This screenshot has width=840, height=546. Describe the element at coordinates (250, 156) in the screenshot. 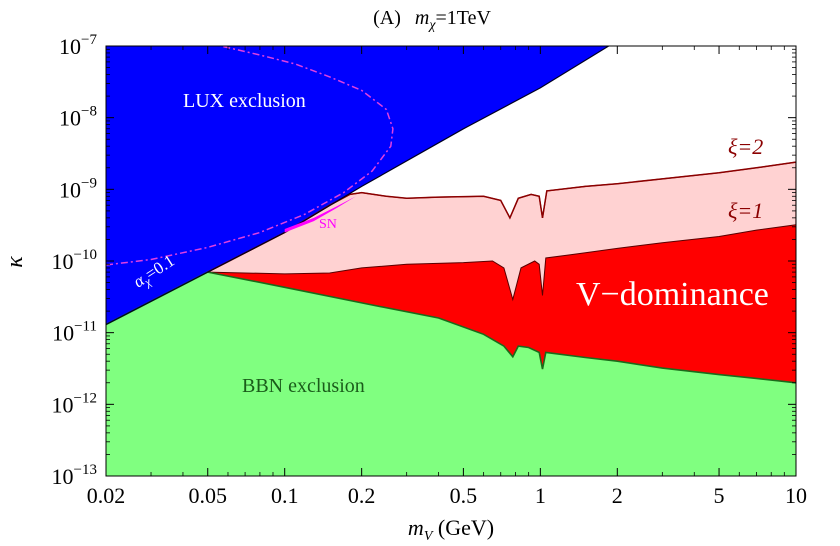

I see `alpha-contour` at that location.